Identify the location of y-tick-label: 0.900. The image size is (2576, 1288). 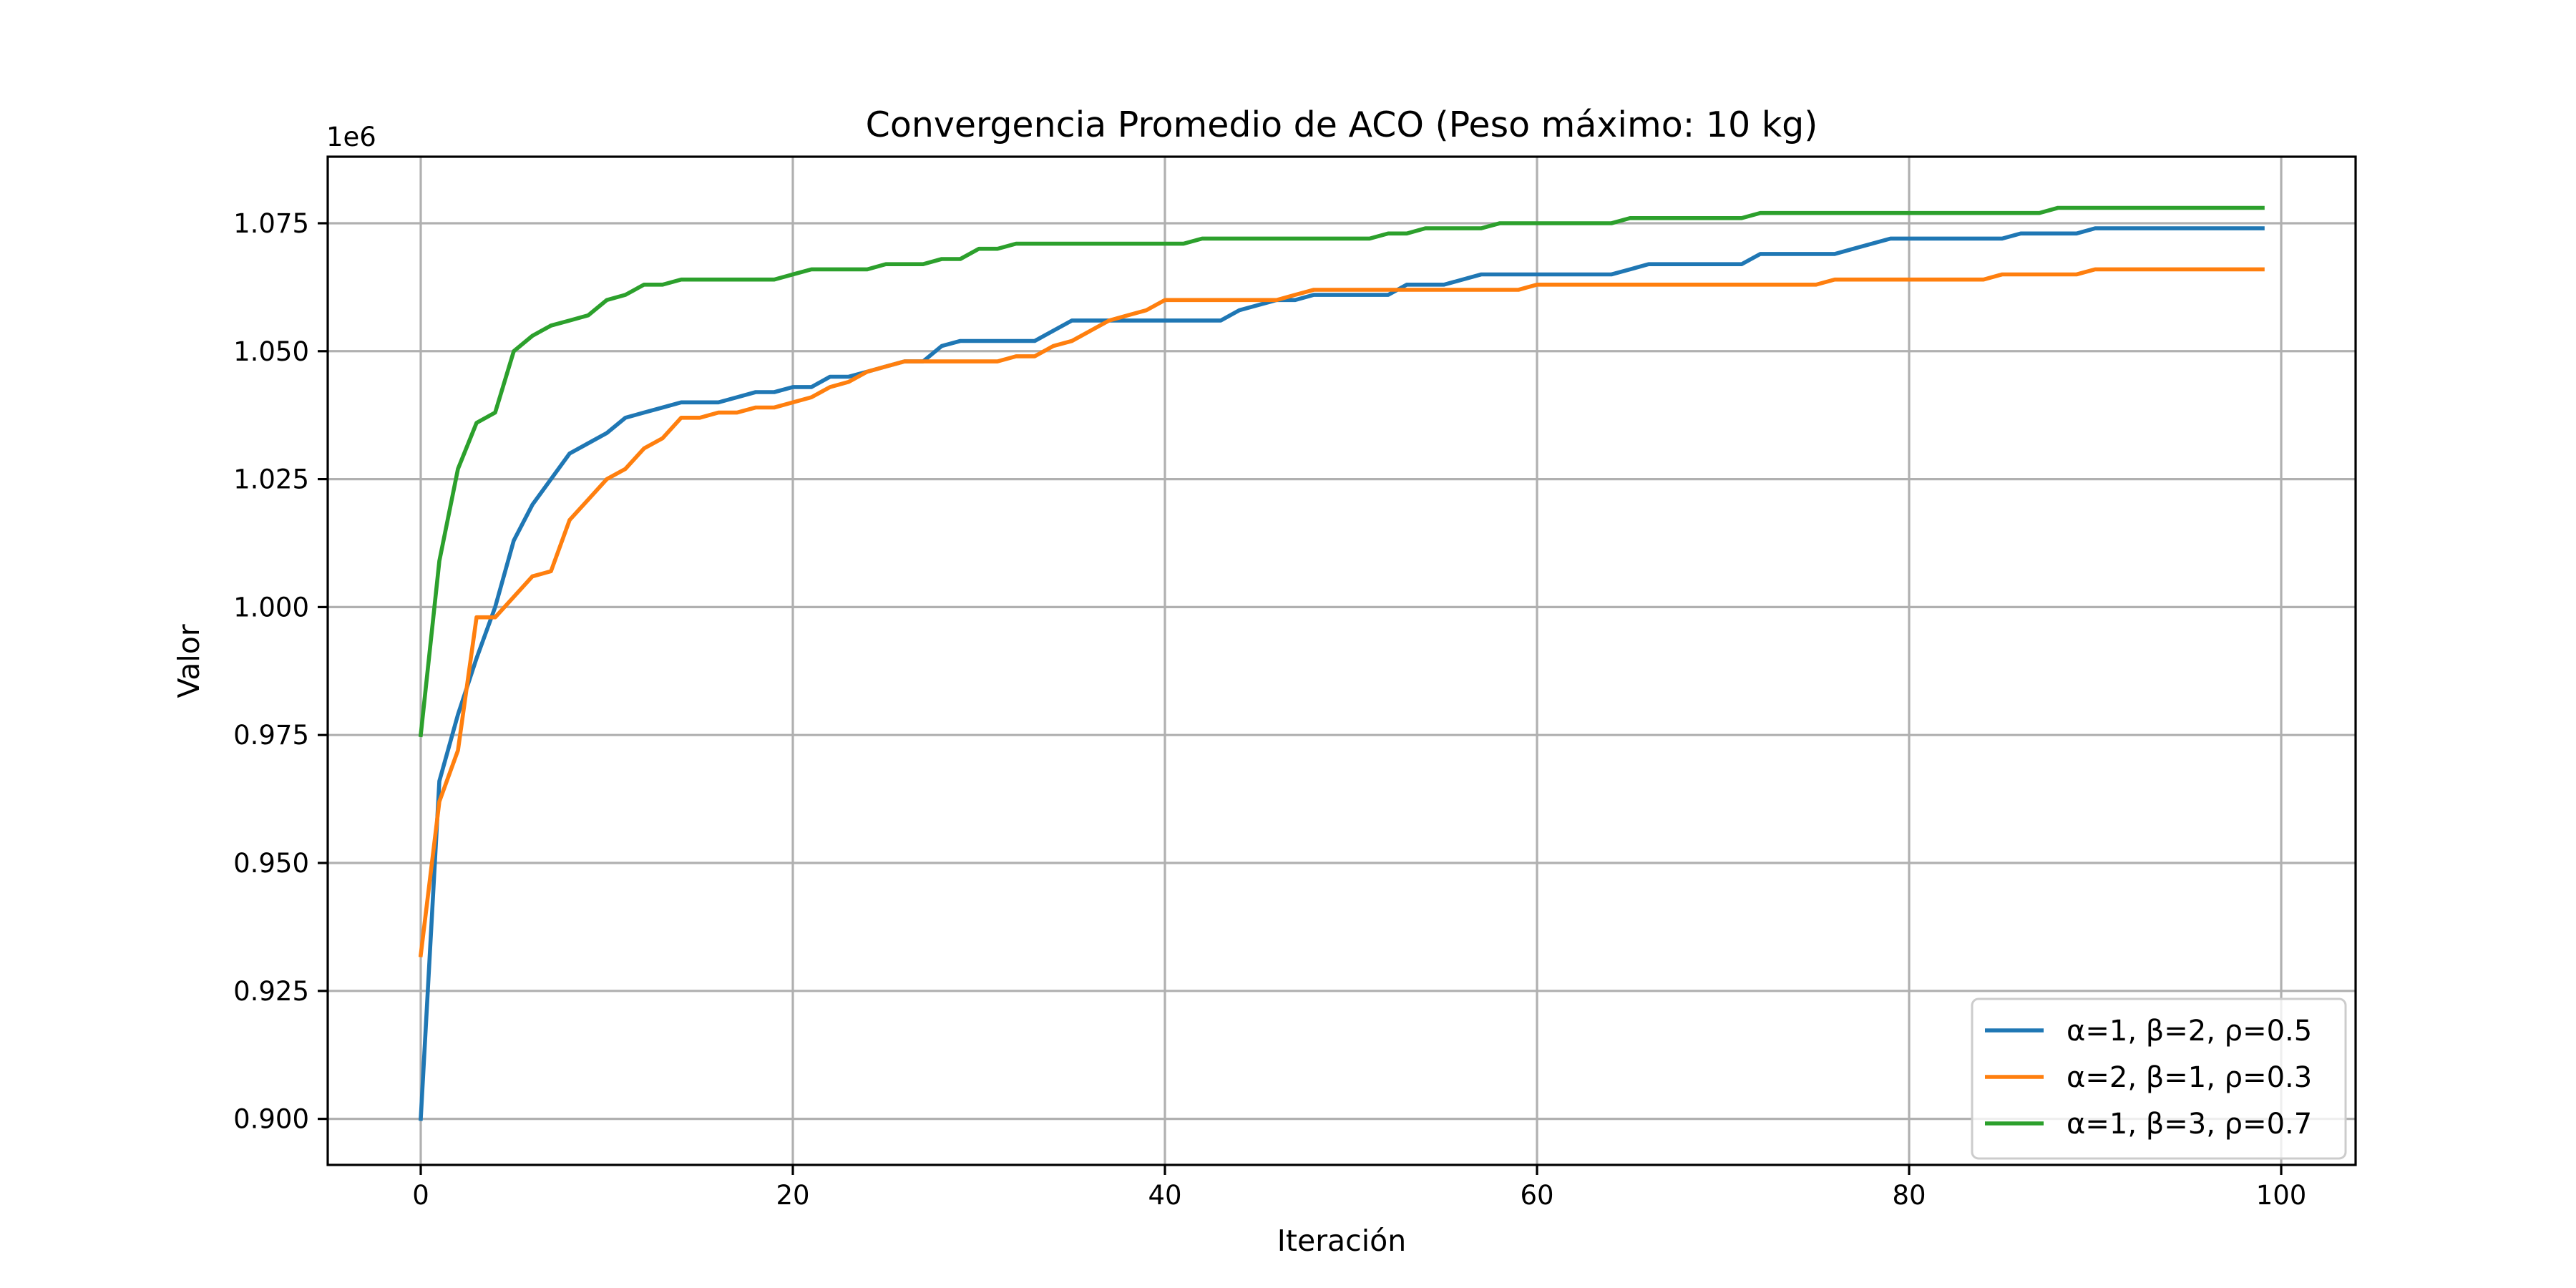
(271, 1119).